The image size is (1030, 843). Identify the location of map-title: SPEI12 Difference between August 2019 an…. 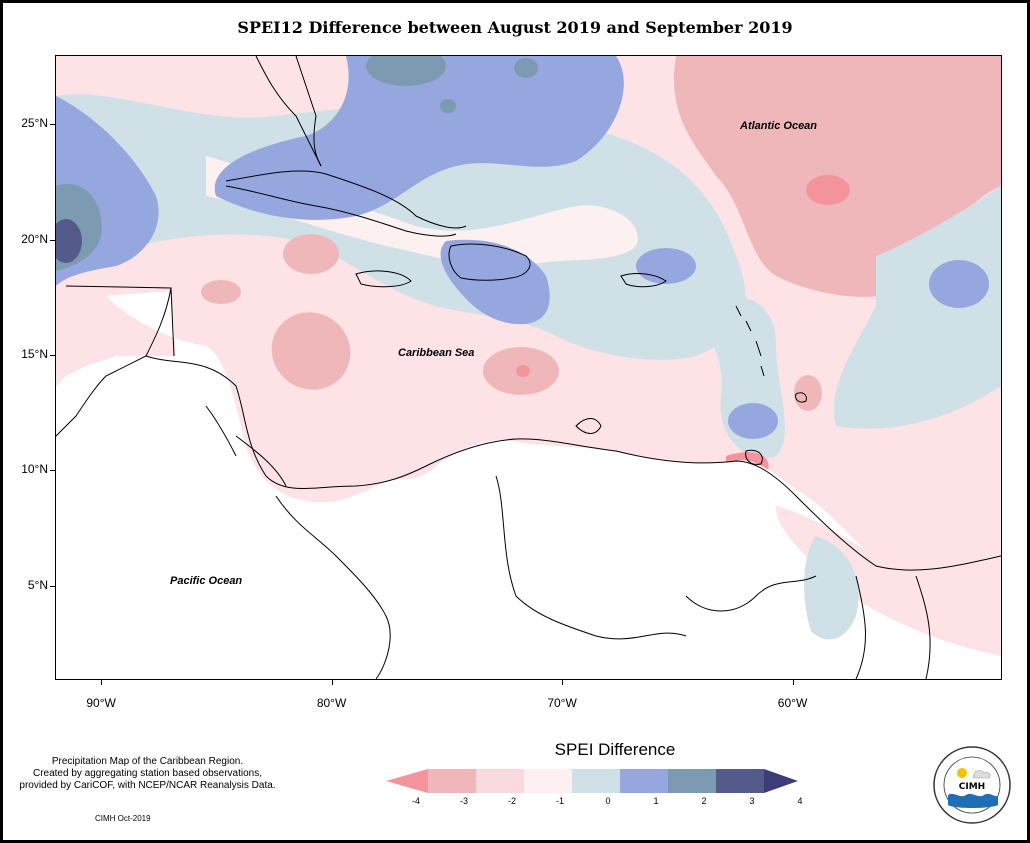
(515, 27).